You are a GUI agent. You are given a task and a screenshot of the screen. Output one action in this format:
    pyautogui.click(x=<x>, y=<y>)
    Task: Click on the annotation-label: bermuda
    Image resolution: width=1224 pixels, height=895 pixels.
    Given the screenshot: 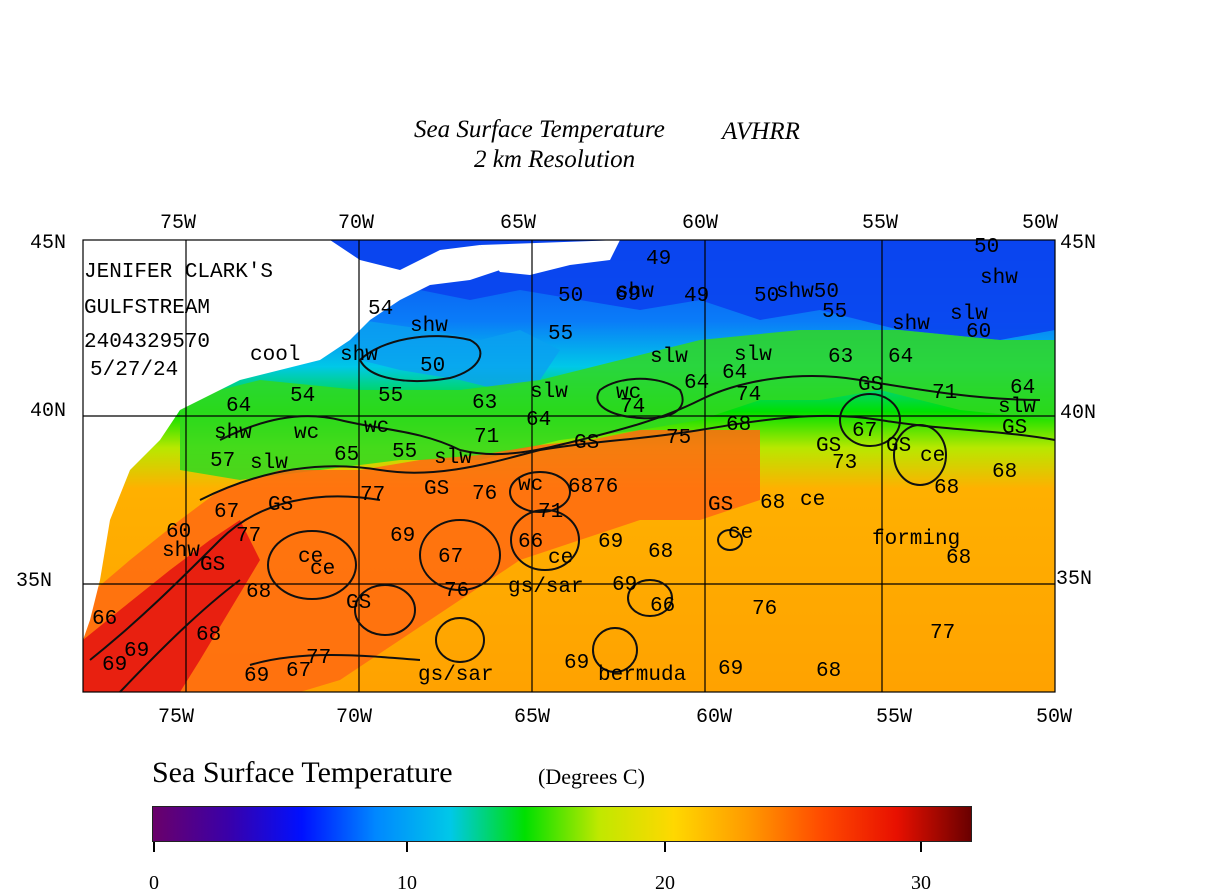 What is the action you would take?
    pyautogui.click(x=642, y=675)
    